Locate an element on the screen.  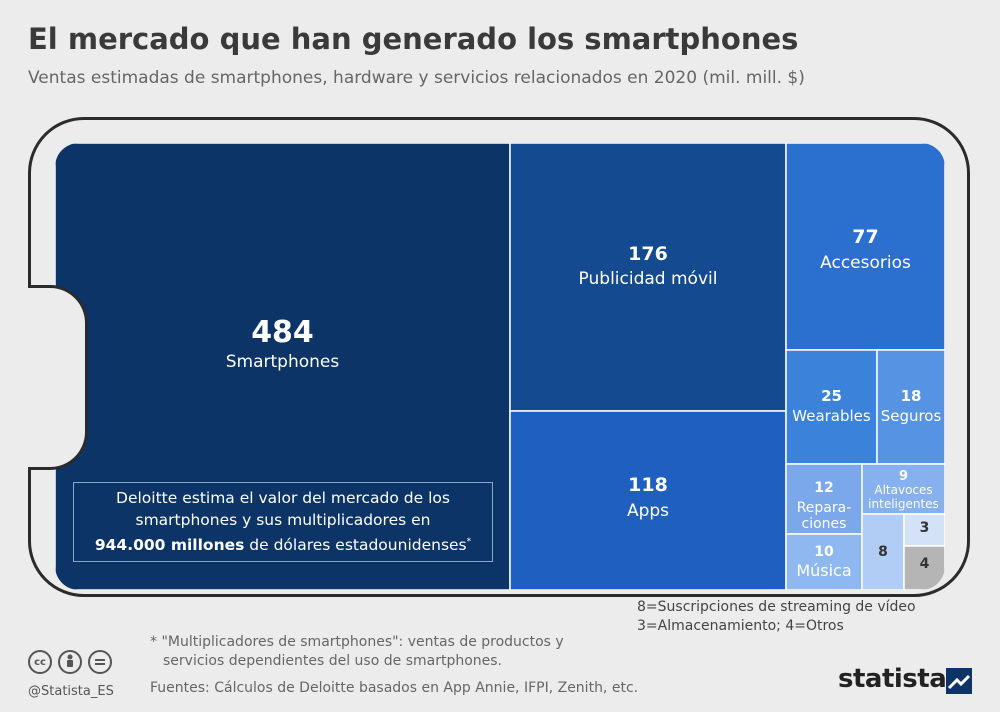
phone-notch is located at coordinates (58, 377).